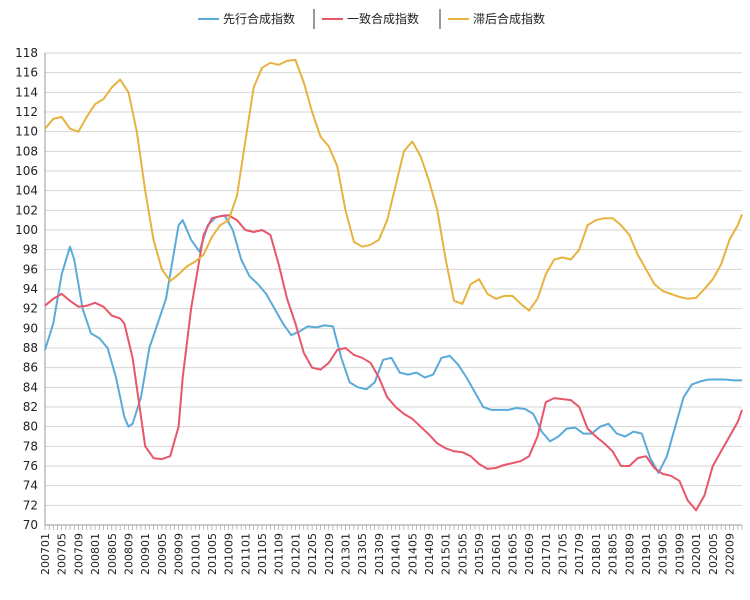 The image size is (750, 600). What do you see at coordinates (259, 18) in the screenshot?
I see `legend-label-1: 先行合成指数` at bounding box center [259, 18].